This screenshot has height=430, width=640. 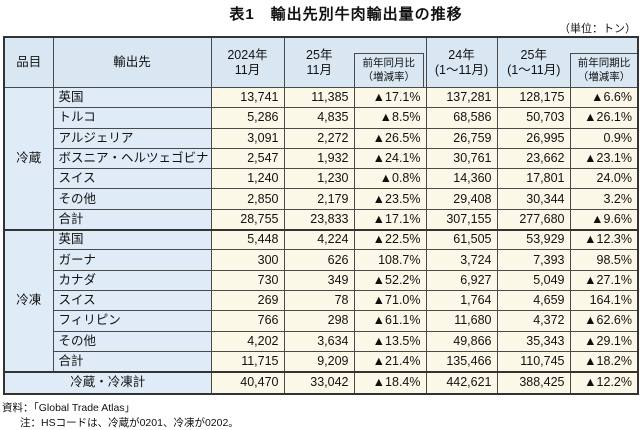 I want to click on value-cell: 1,764, so click(x=461, y=300).